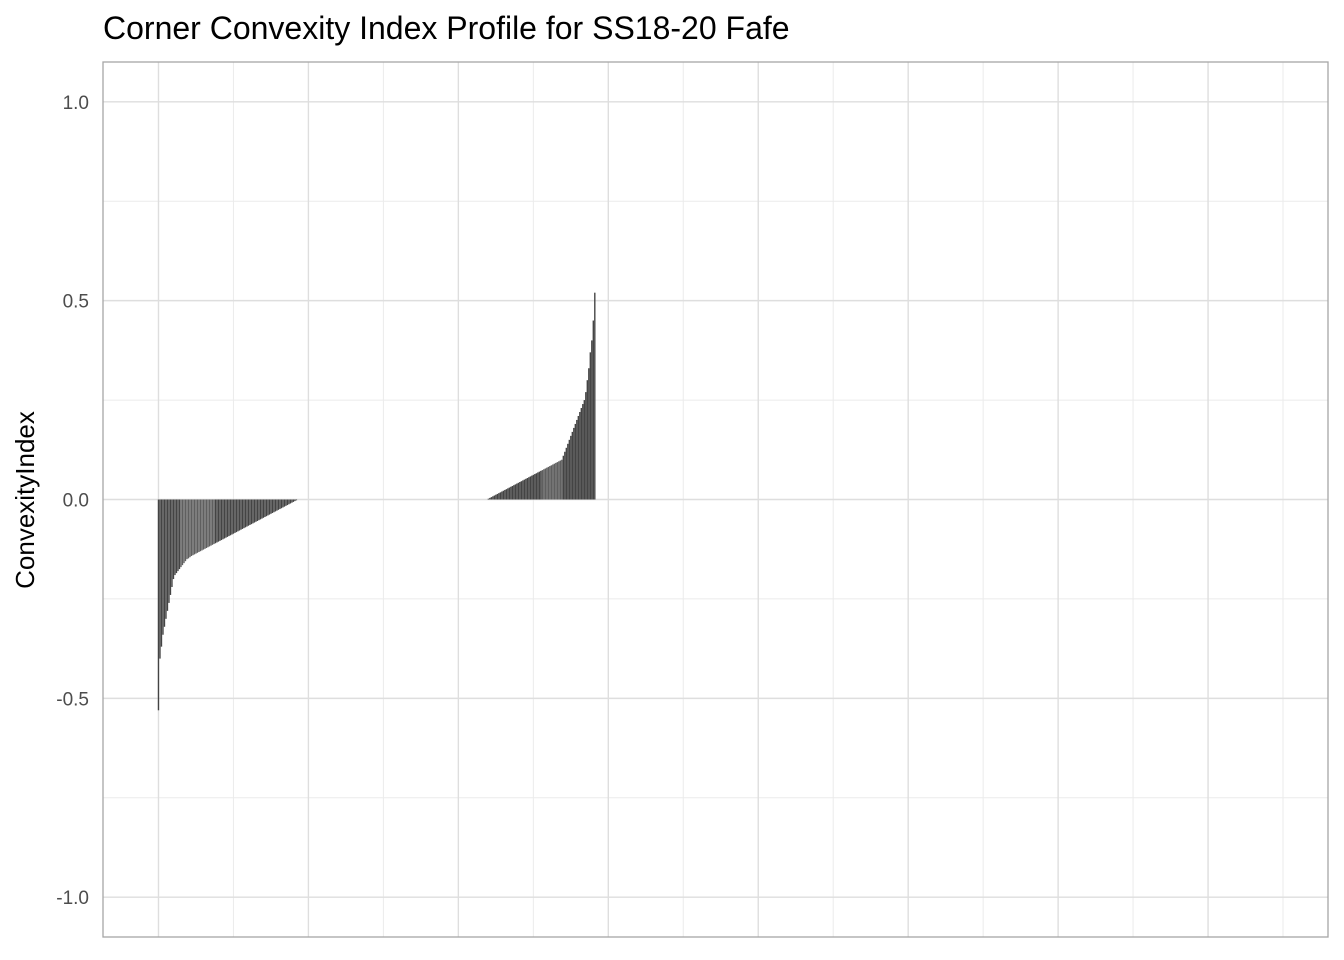 The image size is (1344, 960). What do you see at coordinates (76, 302) in the screenshot?
I see `y-tick-label: 0.5` at bounding box center [76, 302].